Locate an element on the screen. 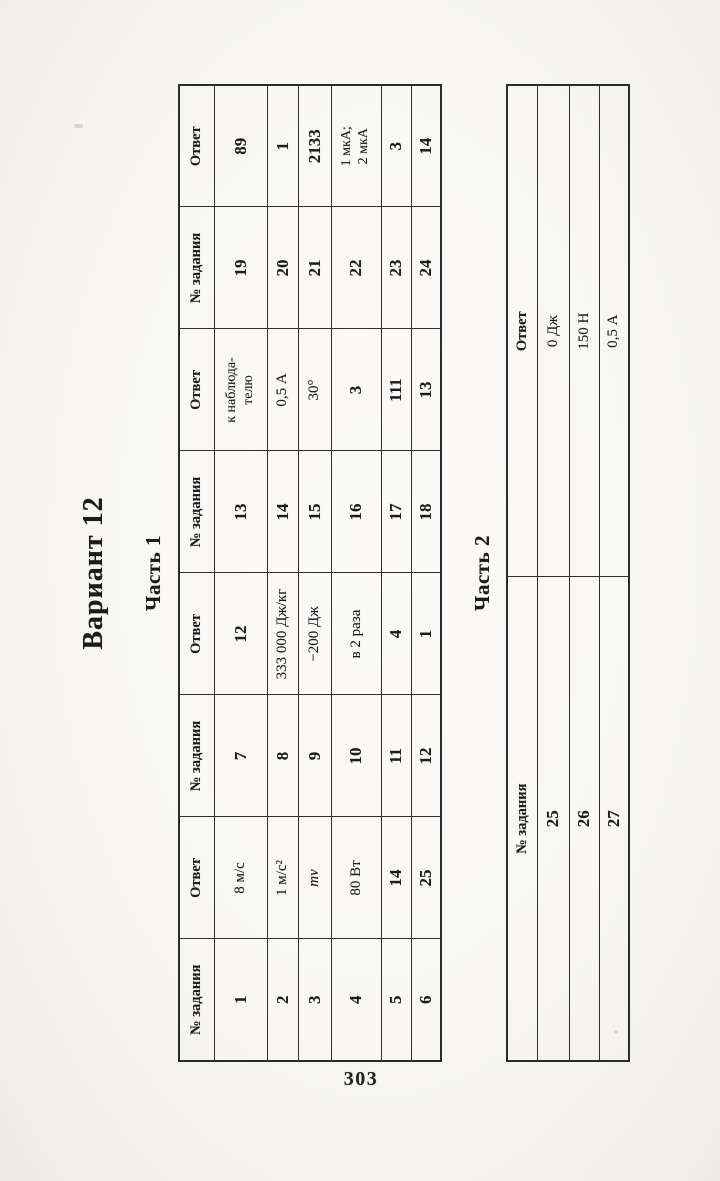 The width and height of the screenshot is (720, 1181). part1-title: Часть 1 is located at coordinates (153, 573).